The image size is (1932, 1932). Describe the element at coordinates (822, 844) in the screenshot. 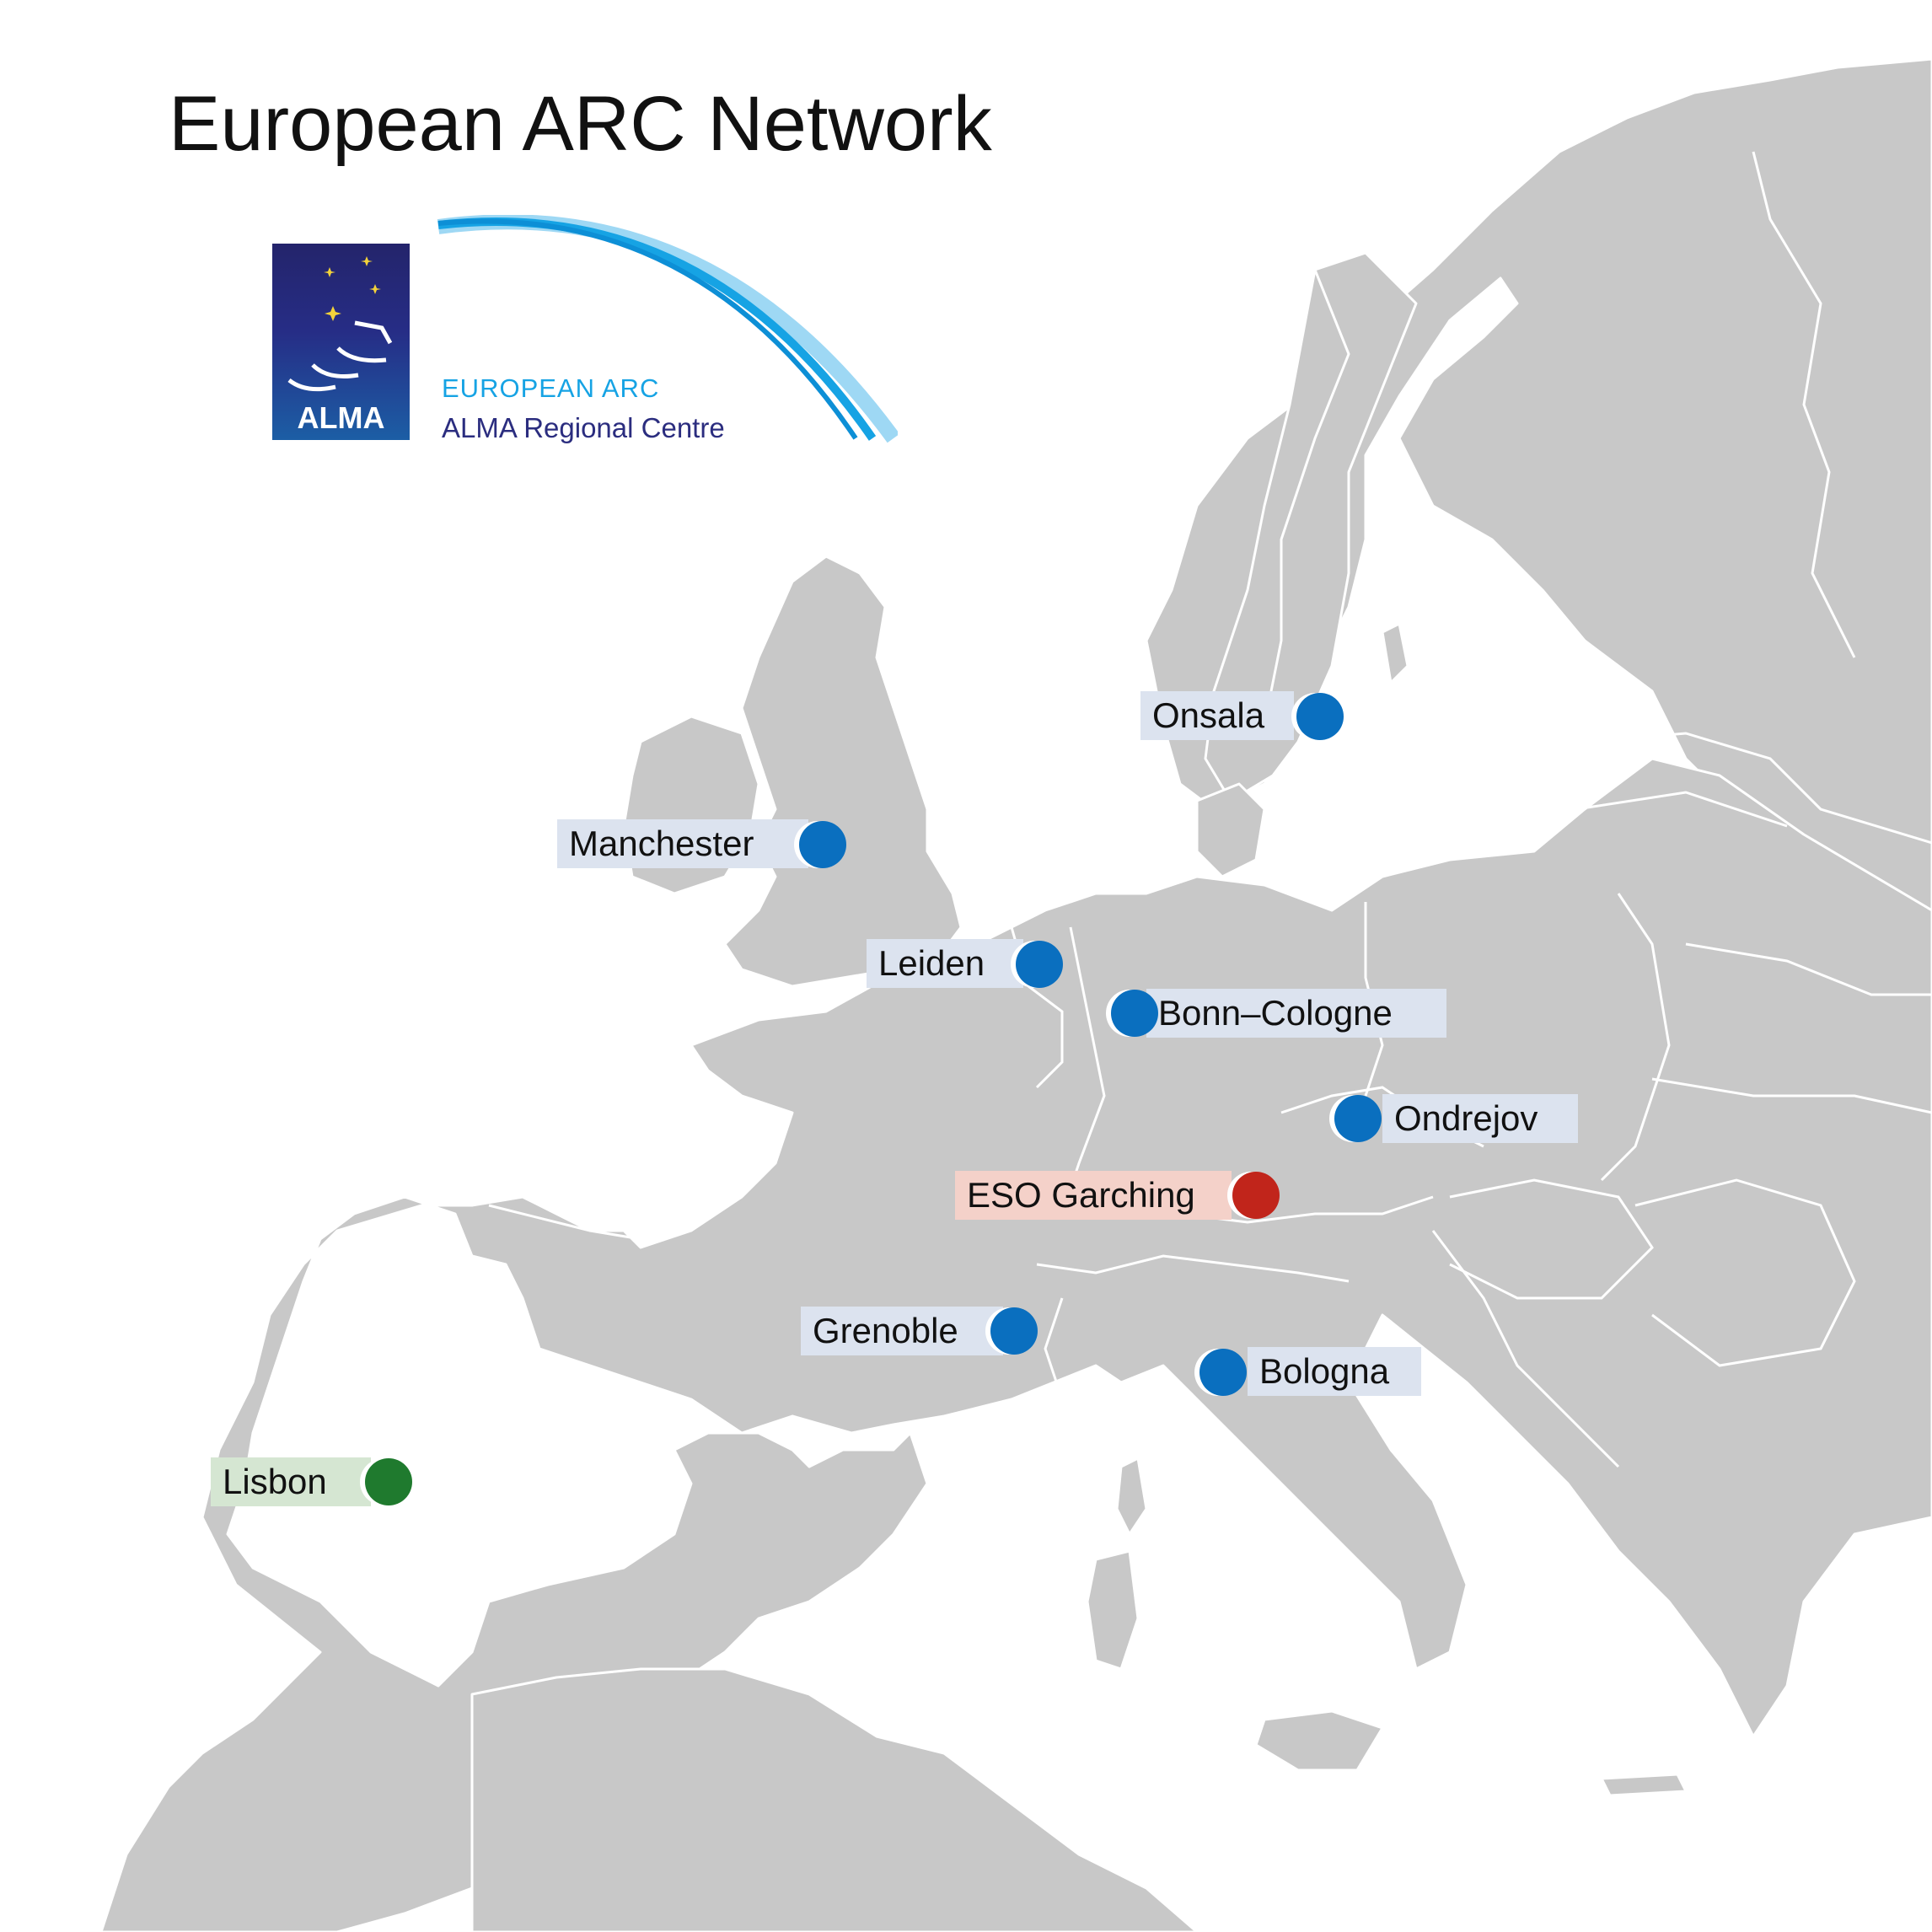

I see `node-marker-manchester` at that location.